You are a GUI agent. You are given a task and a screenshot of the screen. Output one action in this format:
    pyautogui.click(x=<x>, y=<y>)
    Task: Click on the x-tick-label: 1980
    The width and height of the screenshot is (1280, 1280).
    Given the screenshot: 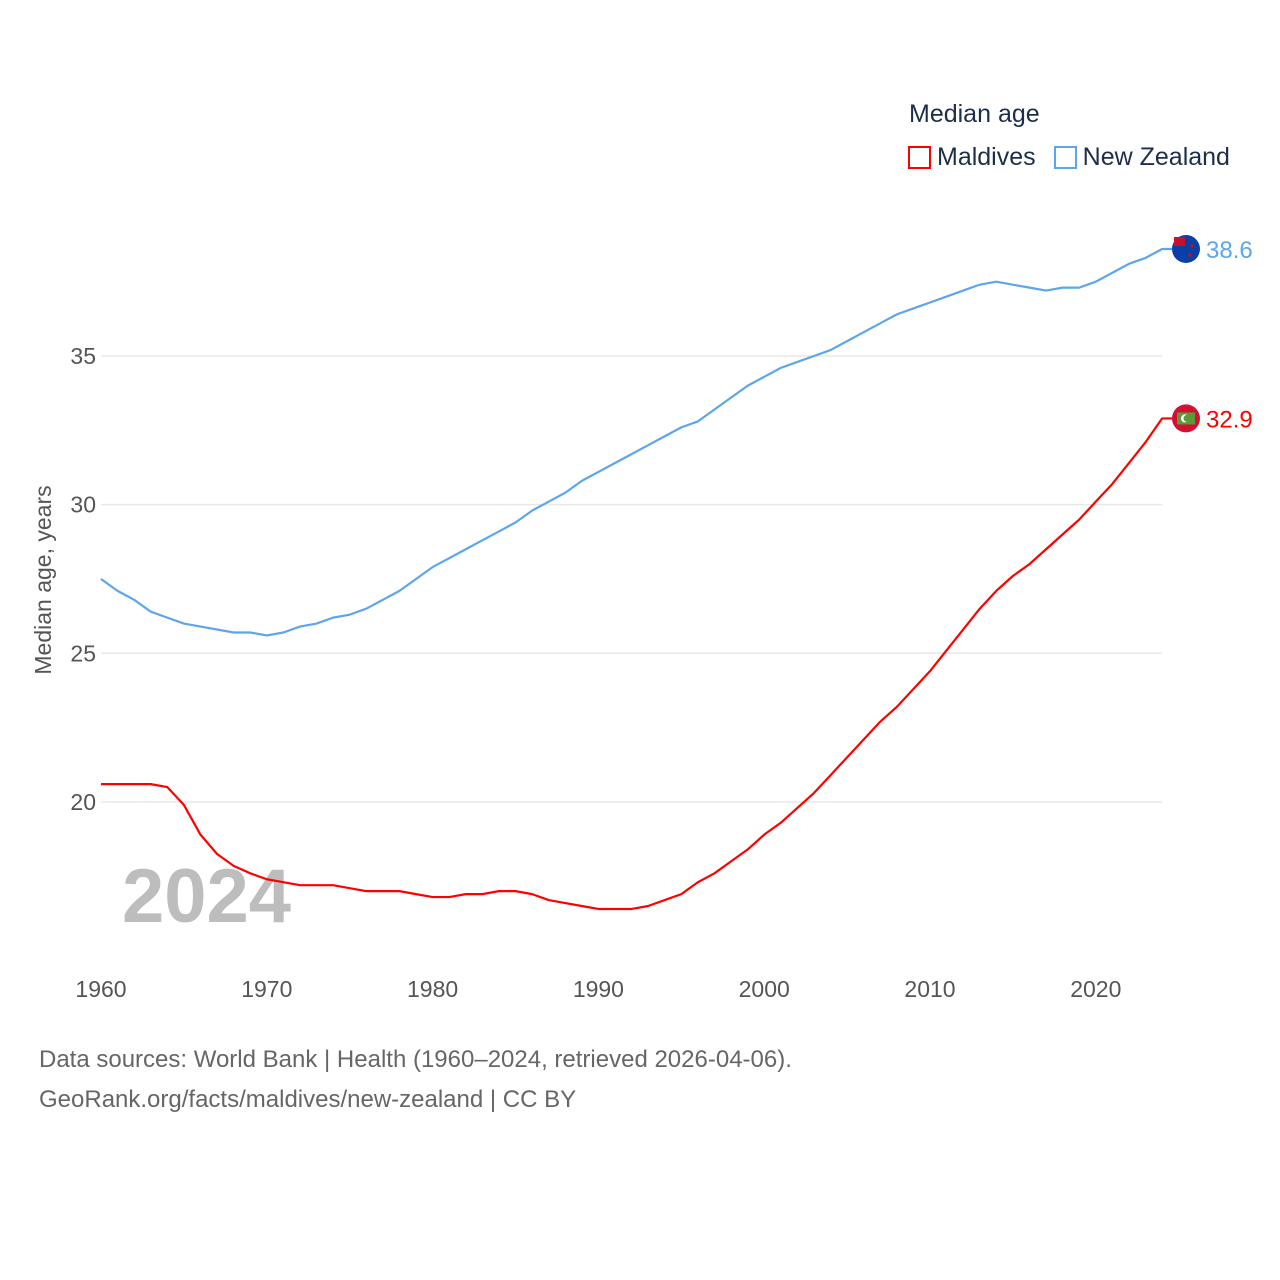 What is the action you would take?
    pyautogui.click(x=432, y=989)
    